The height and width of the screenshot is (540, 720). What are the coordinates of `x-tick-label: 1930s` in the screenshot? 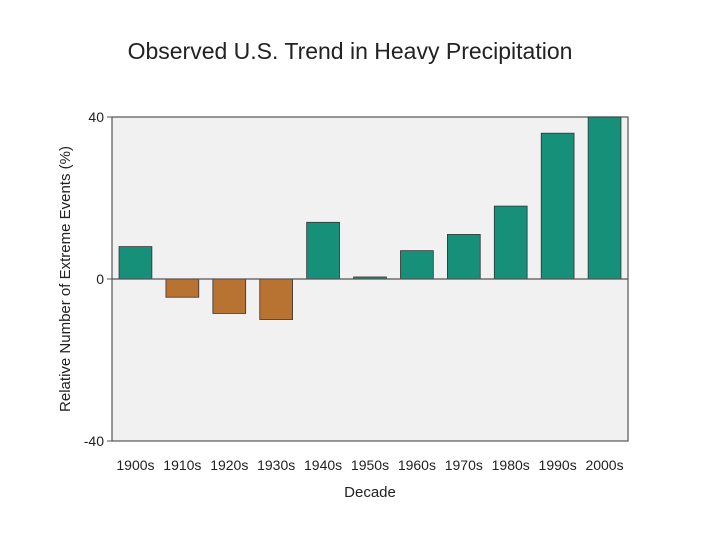 It's located at (276, 465).